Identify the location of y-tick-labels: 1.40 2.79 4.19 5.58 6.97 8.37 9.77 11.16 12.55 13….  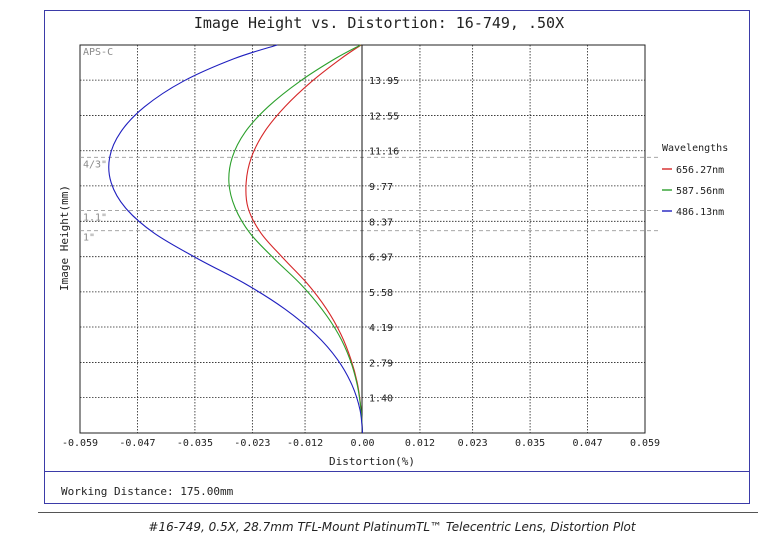
(384, 240).